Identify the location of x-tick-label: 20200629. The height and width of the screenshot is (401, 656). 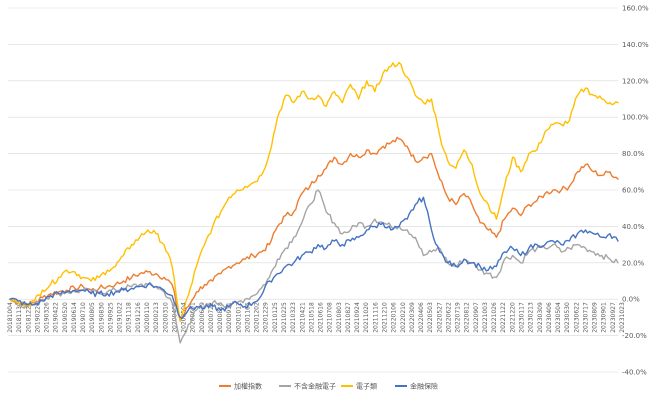
(202, 317).